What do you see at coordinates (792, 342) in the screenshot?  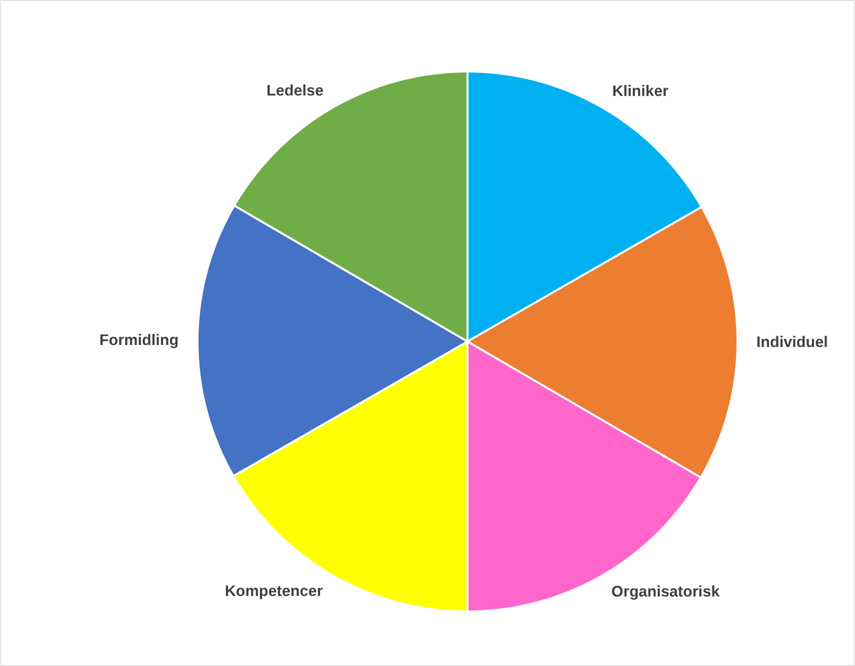 I see `slice-label: Individuel` at bounding box center [792, 342].